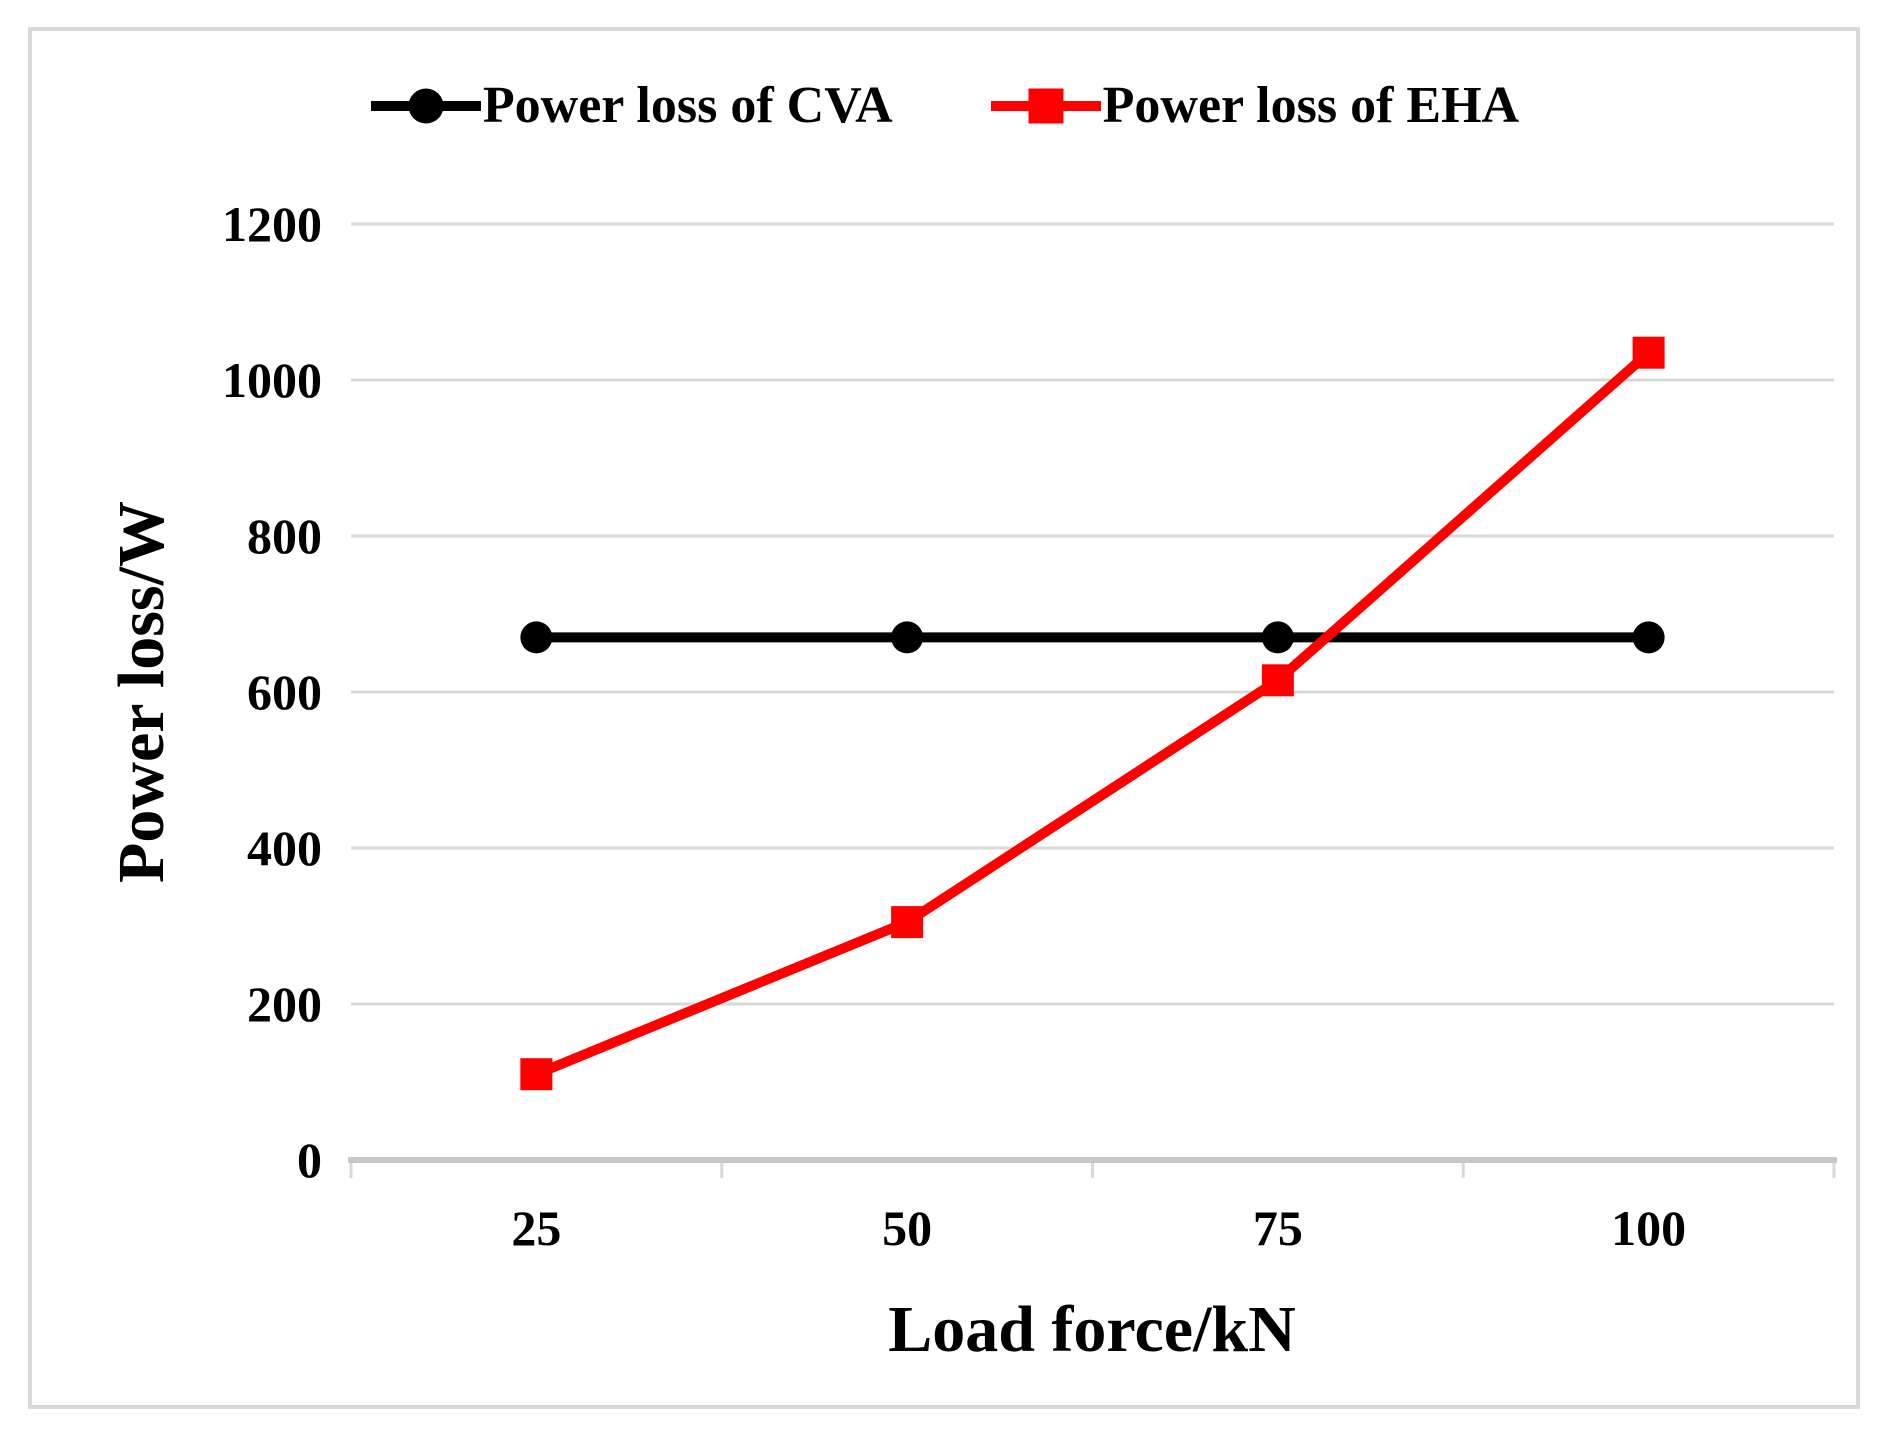 The image size is (1890, 1440). Describe the element at coordinates (907, 1228) in the screenshot. I see `x-tick-label: 50` at that location.